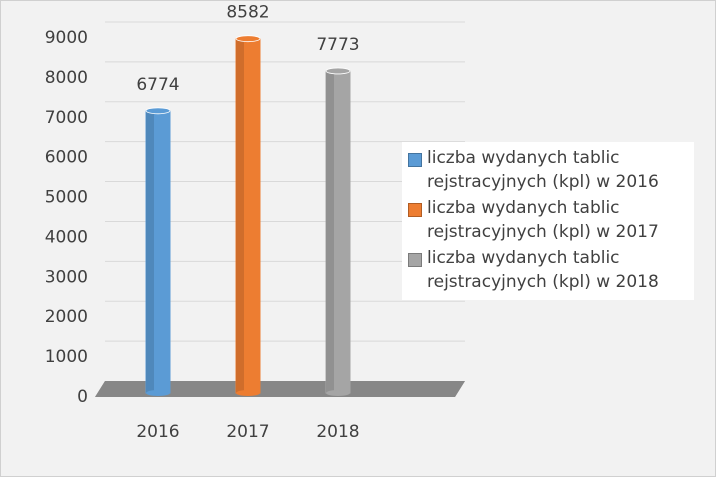 This screenshot has width=716, height=477. I want to click on data-label: 6774, so click(157, 85).